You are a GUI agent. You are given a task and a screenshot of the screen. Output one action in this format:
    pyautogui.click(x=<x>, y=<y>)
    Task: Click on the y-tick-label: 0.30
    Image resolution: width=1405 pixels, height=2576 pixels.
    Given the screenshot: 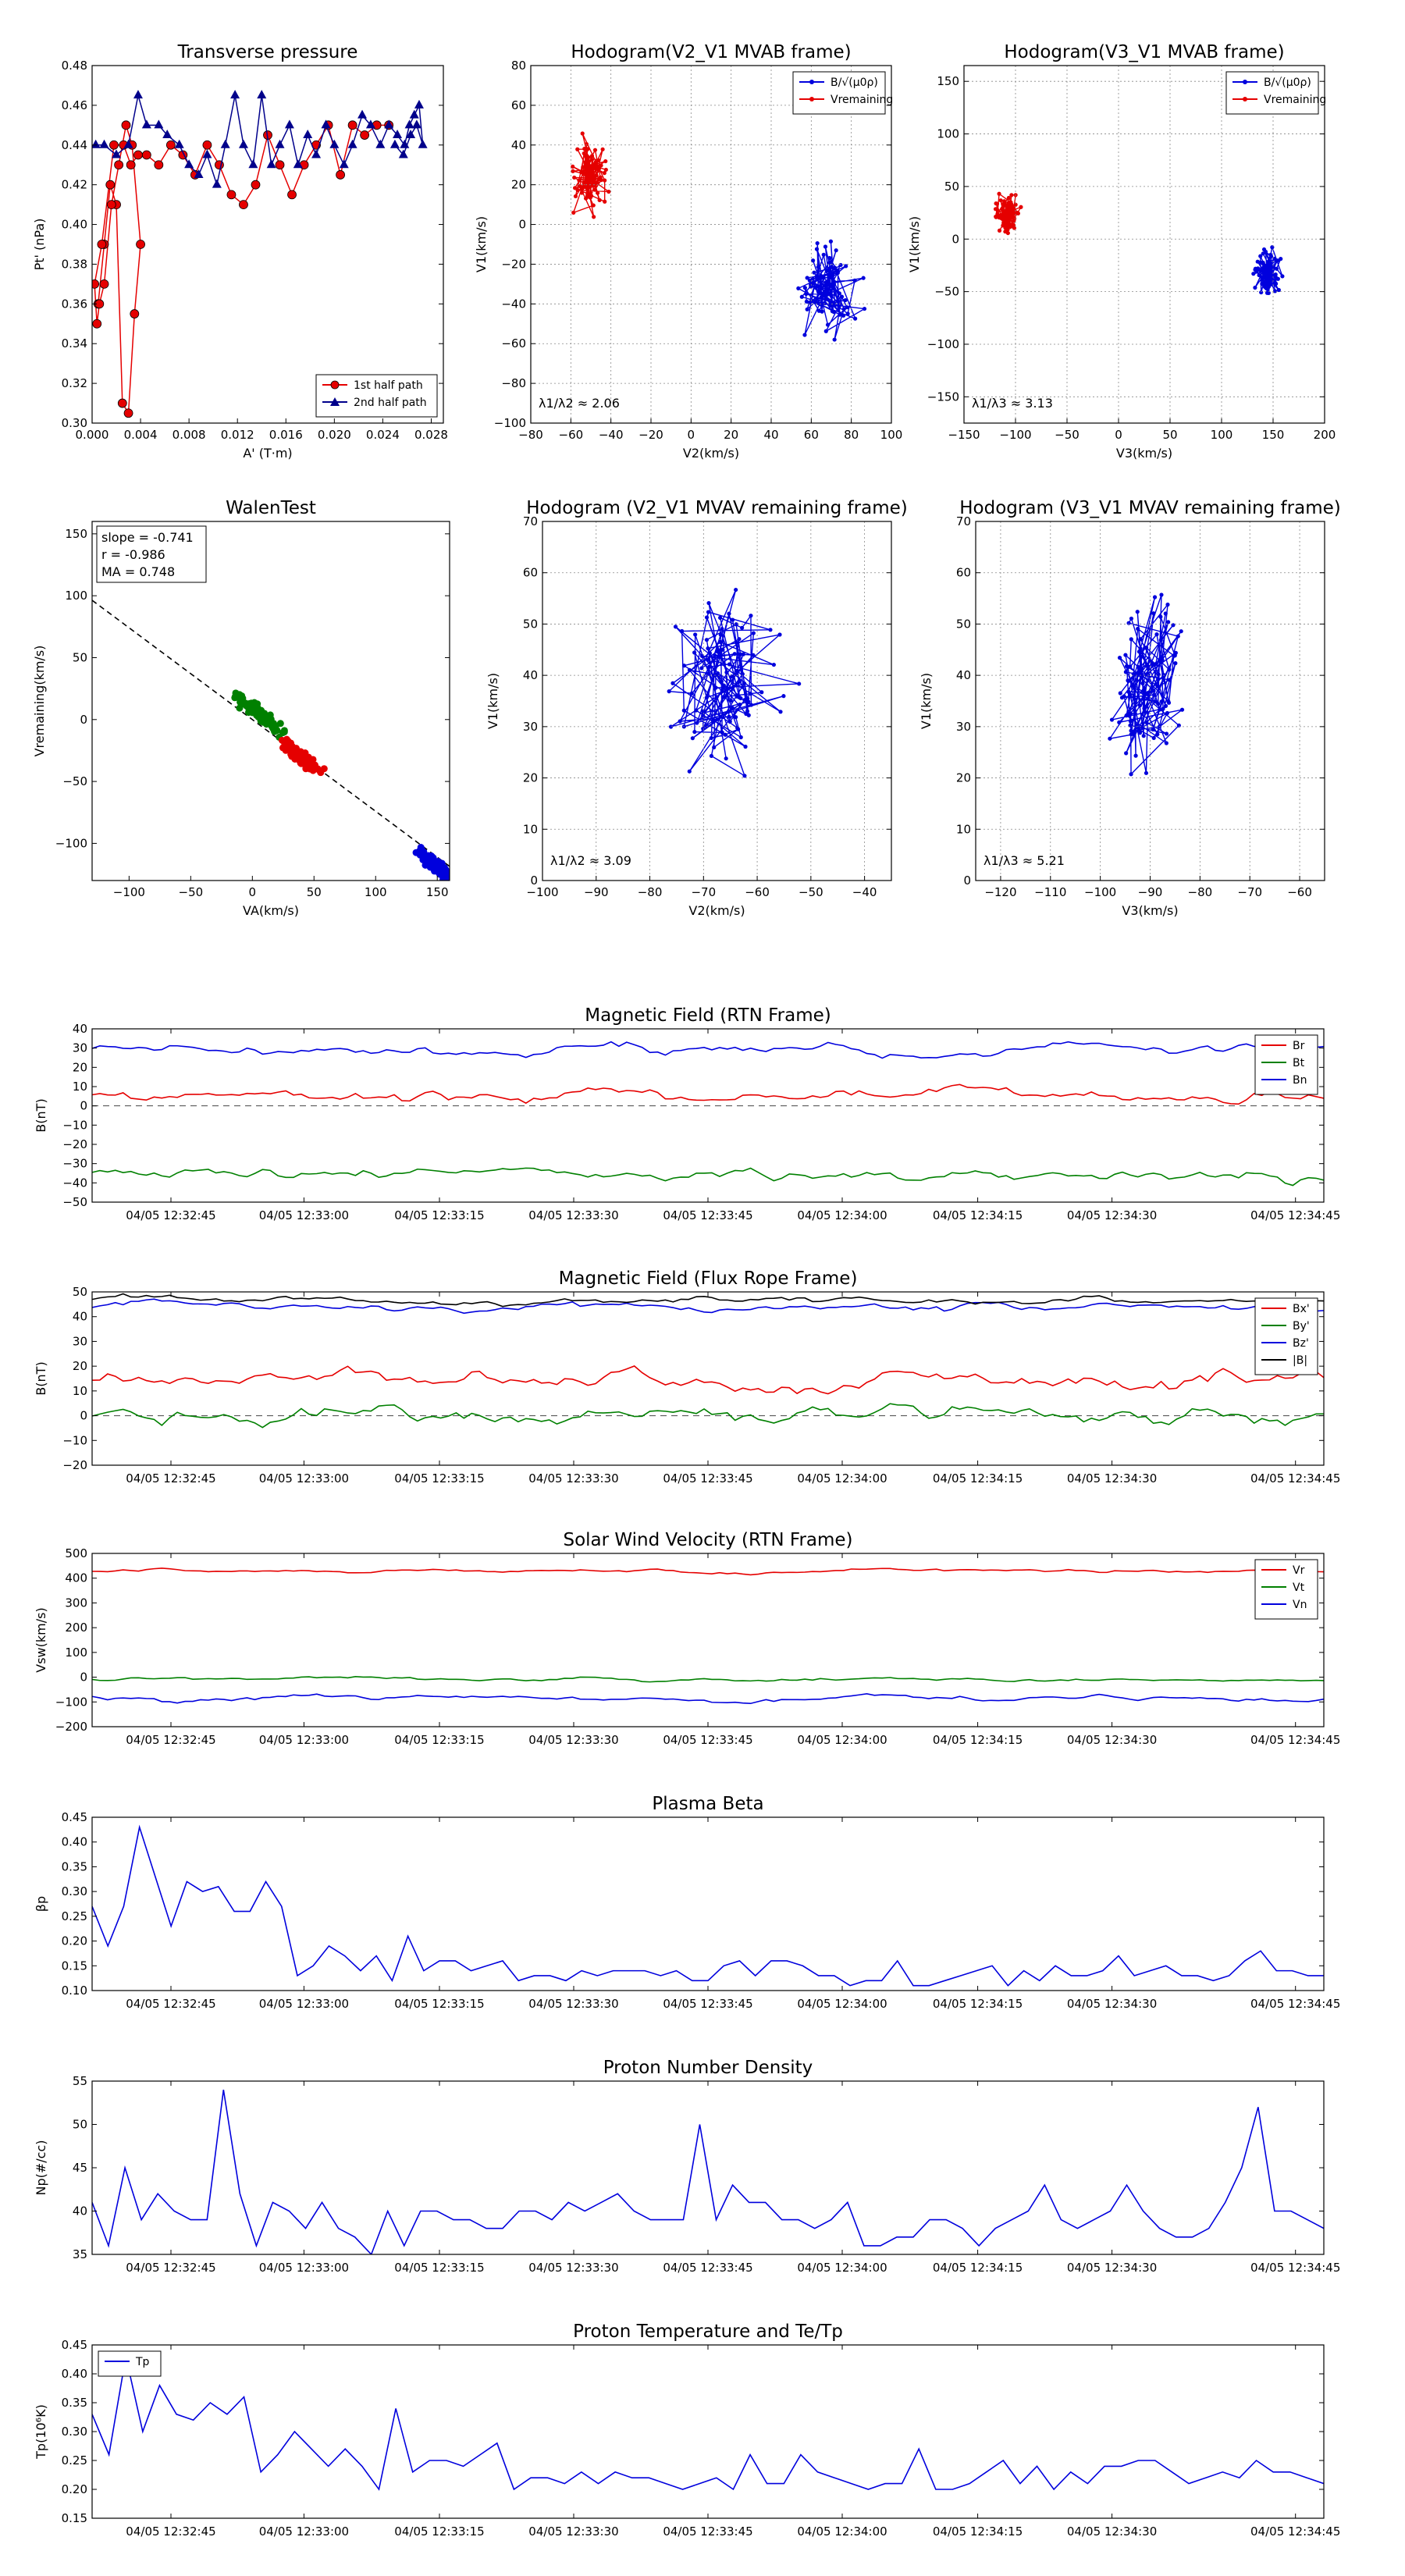 What is the action you would take?
    pyautogui.click(x=74, y=2432)
    